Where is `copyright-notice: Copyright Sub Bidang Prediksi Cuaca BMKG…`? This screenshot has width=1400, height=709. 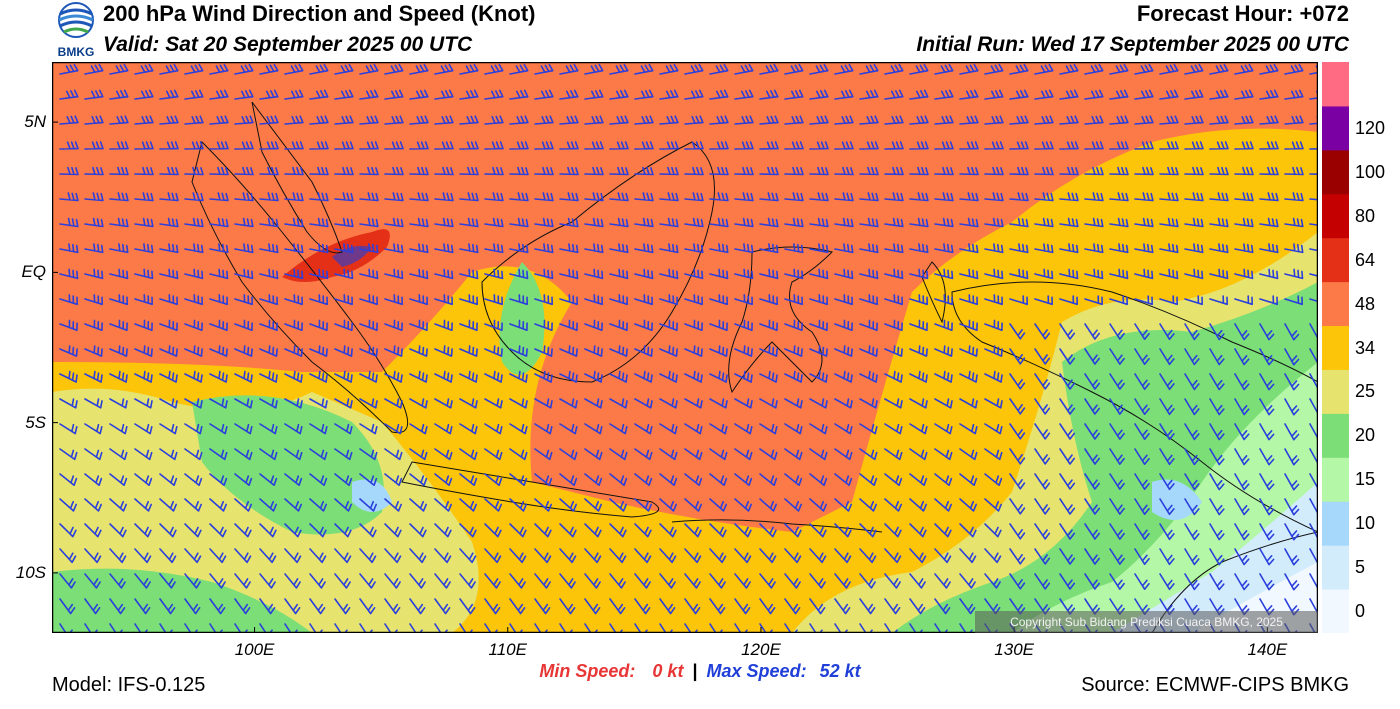 copyright-notice: Copyright Sub Bidang Prediksi Cuaca BMKG… is located at coordinates (1146, 622).